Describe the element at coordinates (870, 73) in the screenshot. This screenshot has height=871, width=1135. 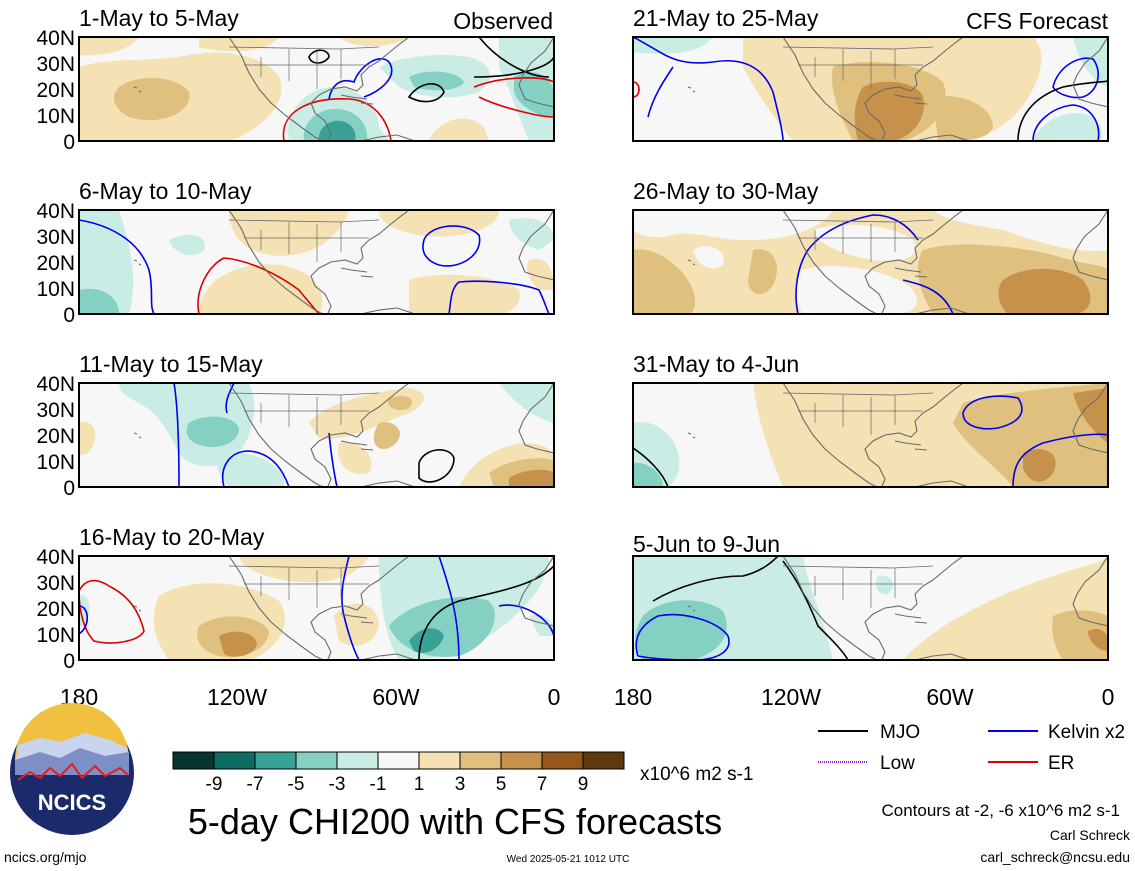
I see `map-panel-5: 21-May to 25-May` at that location.